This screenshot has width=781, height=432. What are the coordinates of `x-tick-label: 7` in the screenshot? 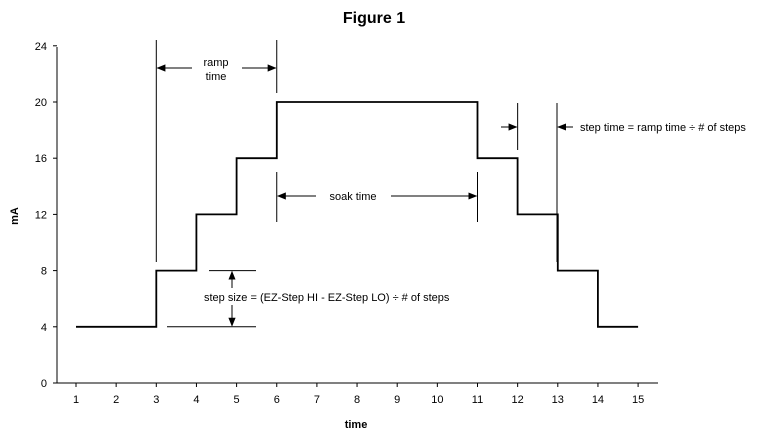 It's located at (317, 400).